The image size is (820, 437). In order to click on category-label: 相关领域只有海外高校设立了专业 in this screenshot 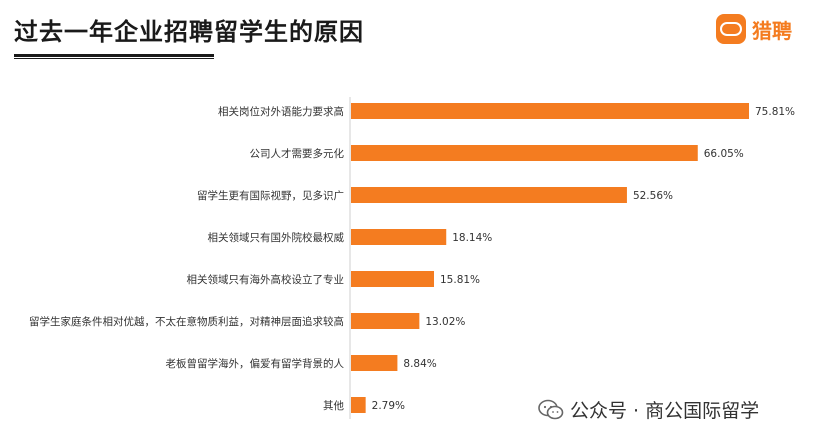, I will do `click(266, 279)`.